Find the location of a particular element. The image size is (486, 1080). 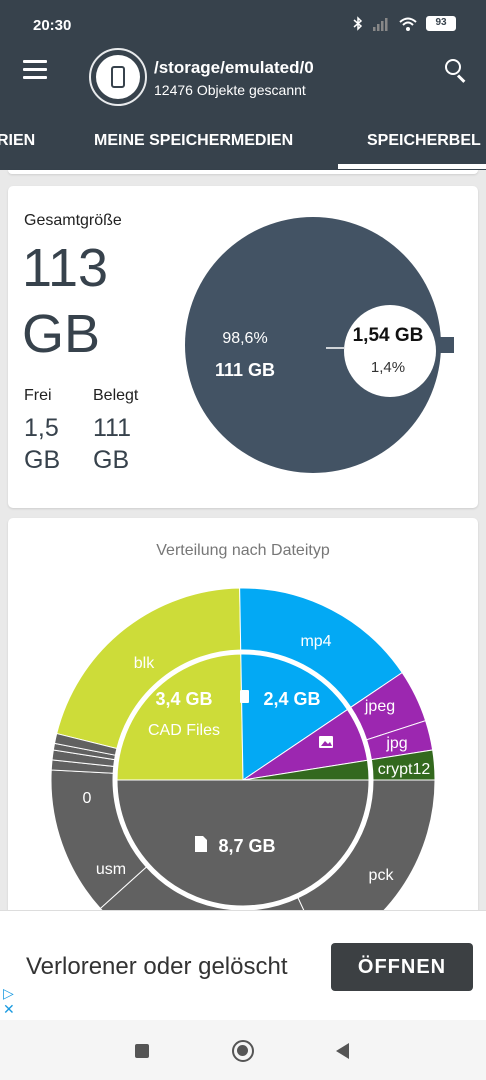

total-size-value: 113 is located at coordinates (65, 268).